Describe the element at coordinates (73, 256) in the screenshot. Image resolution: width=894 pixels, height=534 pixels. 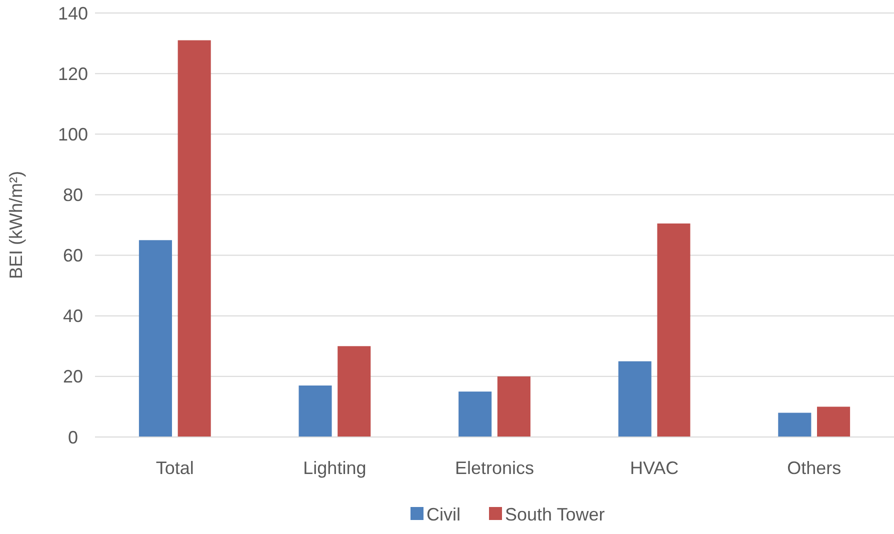
I see `y-tick-label: 60` at that location.